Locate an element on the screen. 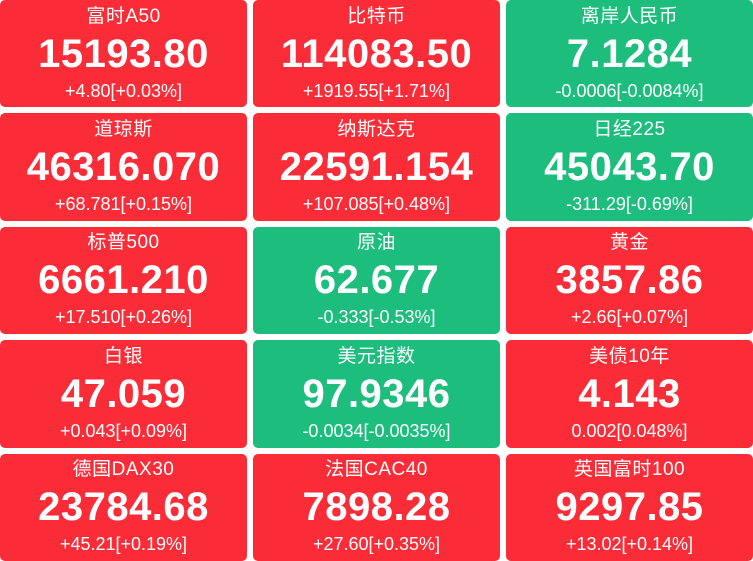 The width and height of the screenshot is (753, 561). market-tile: 道琼斯 46316.070 +68.781[+0.15%] is located at coordinates (123, 167).